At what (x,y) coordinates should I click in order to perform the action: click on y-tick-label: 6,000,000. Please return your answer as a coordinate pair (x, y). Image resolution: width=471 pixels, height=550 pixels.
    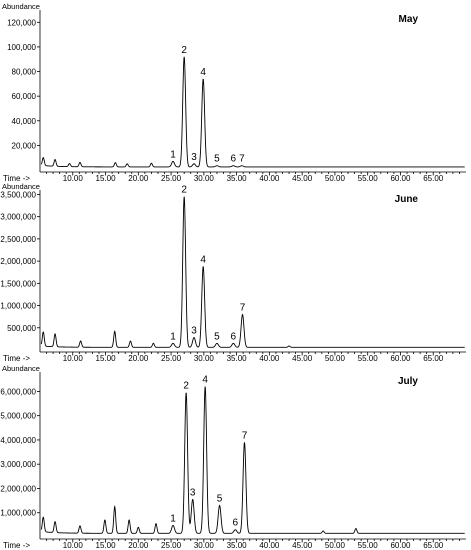
    Looking at the image, I should click on (18, 391).